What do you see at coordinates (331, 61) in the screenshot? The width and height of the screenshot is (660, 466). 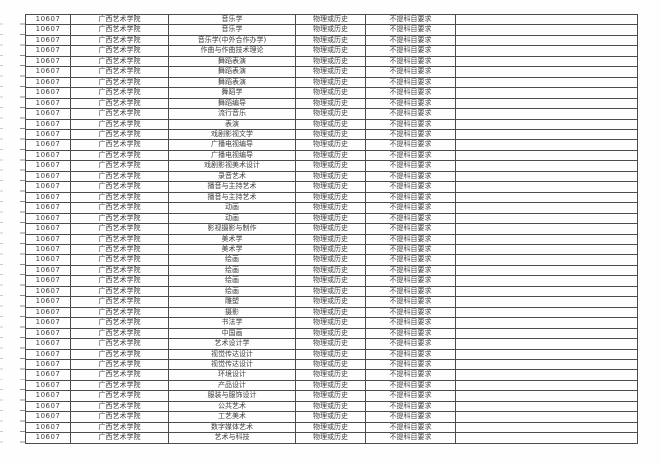 I see `table-row: 10607 广西艺术学院 舞蹈表演 物理或历史 不提科目要求` at bounding box center [331, 61].